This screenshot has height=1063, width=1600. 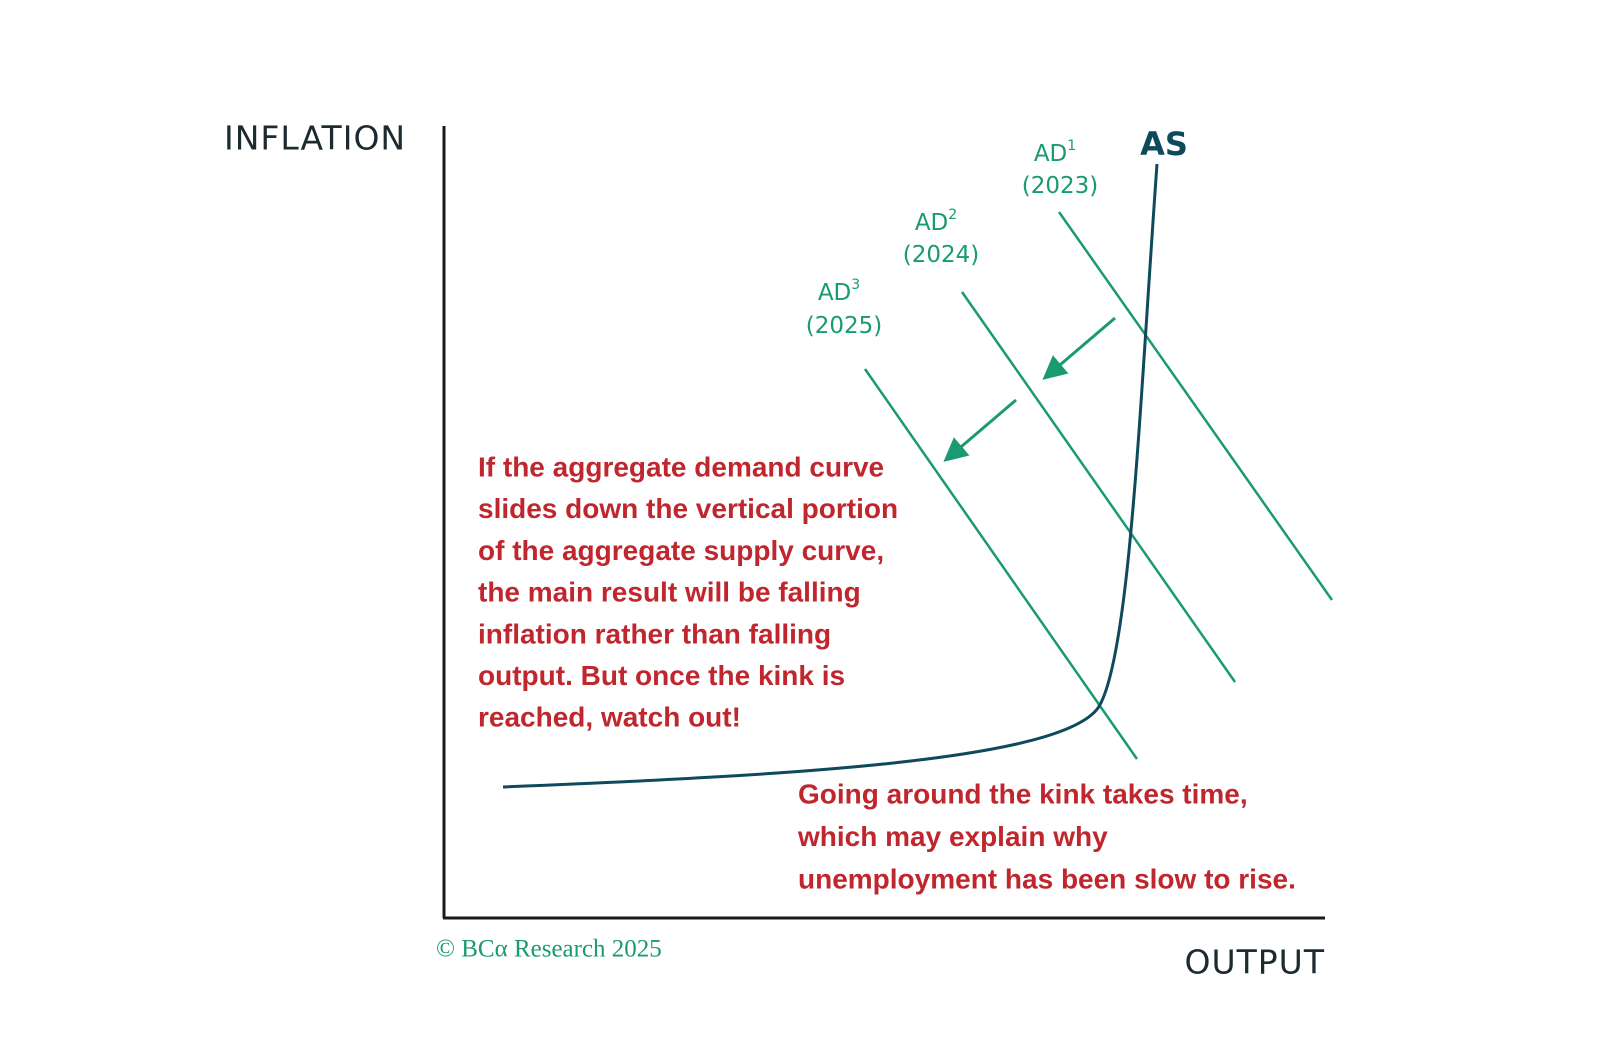 I want to click on as-label: AS, so click(x=1164, y=144).